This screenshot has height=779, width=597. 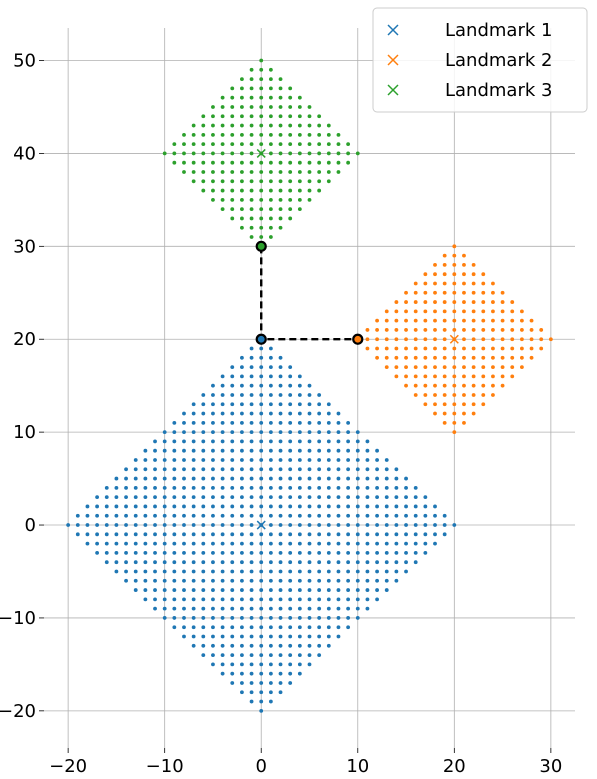 What do you see at coordinates (261, 339) in the screenshot?
I see `path-node` at bounding box center [261, 339].